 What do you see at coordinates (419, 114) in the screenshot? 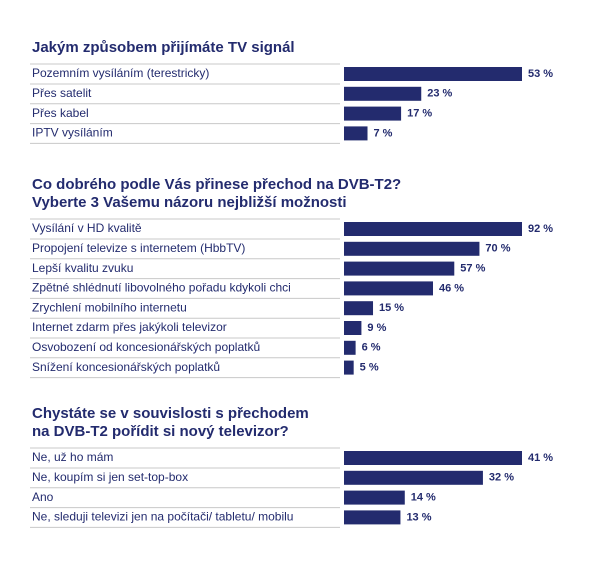
I see `value-label: 17 %` at bounding box center [419, 114].